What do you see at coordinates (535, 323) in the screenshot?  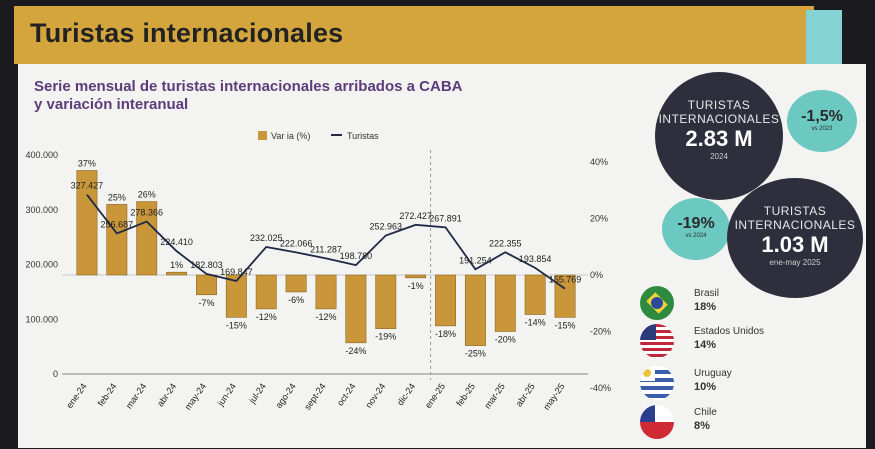 I see `bar-value-label: -14%` at bounding box center [535, 323].